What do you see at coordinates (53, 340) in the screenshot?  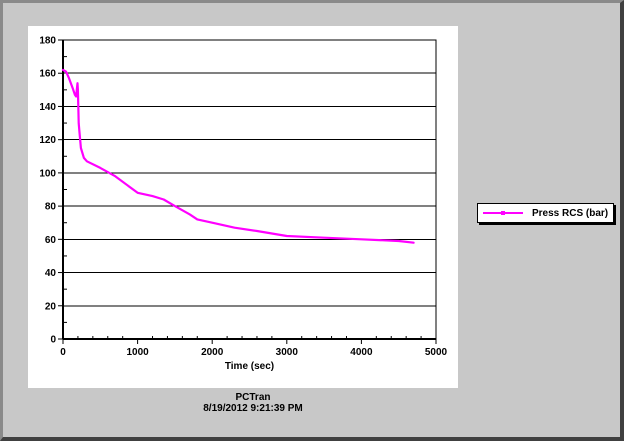 I see `y-tick-label-0: 0` at bounding box center [53, 340].